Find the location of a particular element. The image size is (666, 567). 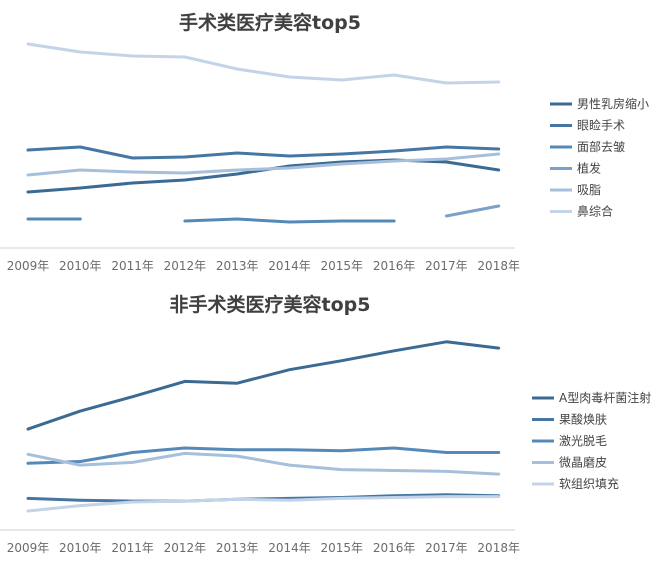

legend-label: 植发 is located at coordinates (589, 168).